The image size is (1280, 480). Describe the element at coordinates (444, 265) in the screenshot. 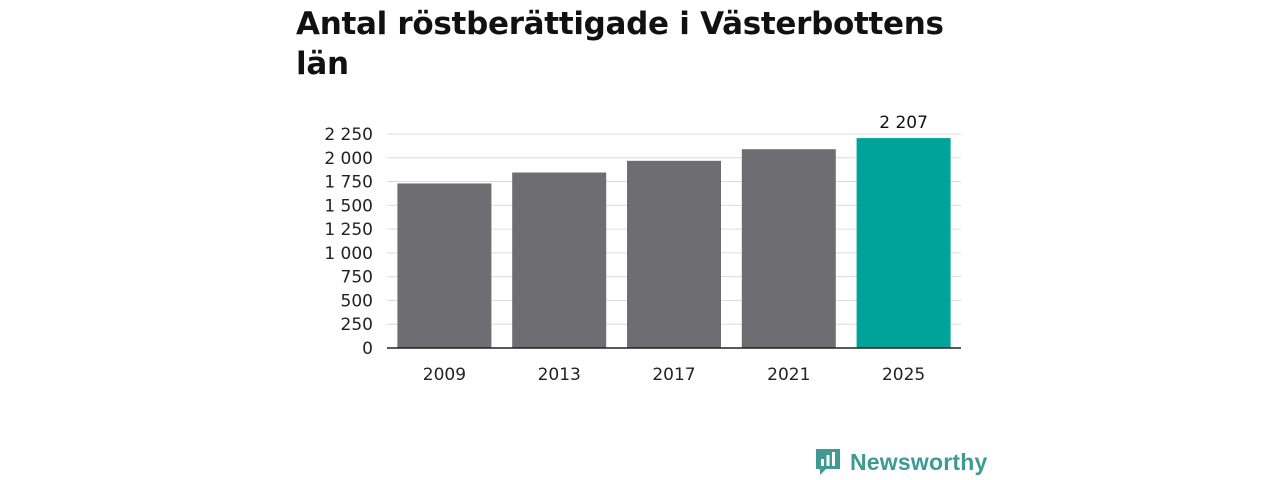

I see `bar-2009` at that location.